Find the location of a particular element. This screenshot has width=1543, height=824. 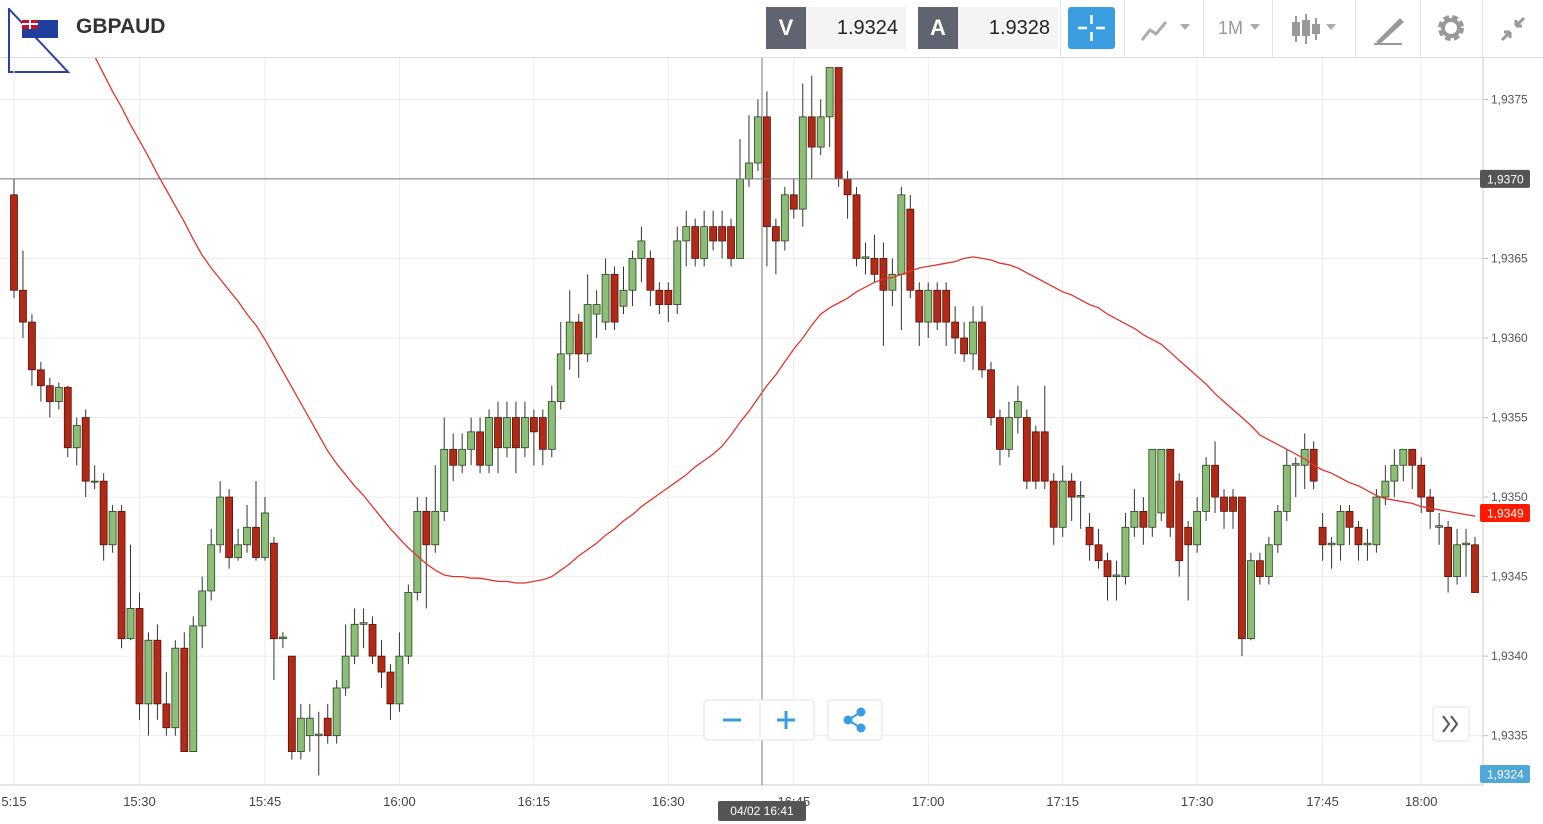

bid-label: V is located at coordinates (786, 28).